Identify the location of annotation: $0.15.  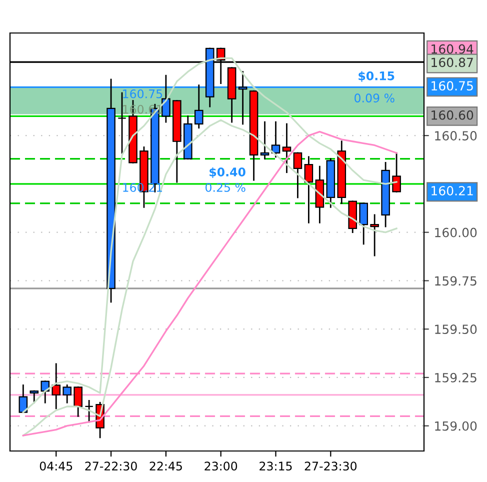
(376, 76).